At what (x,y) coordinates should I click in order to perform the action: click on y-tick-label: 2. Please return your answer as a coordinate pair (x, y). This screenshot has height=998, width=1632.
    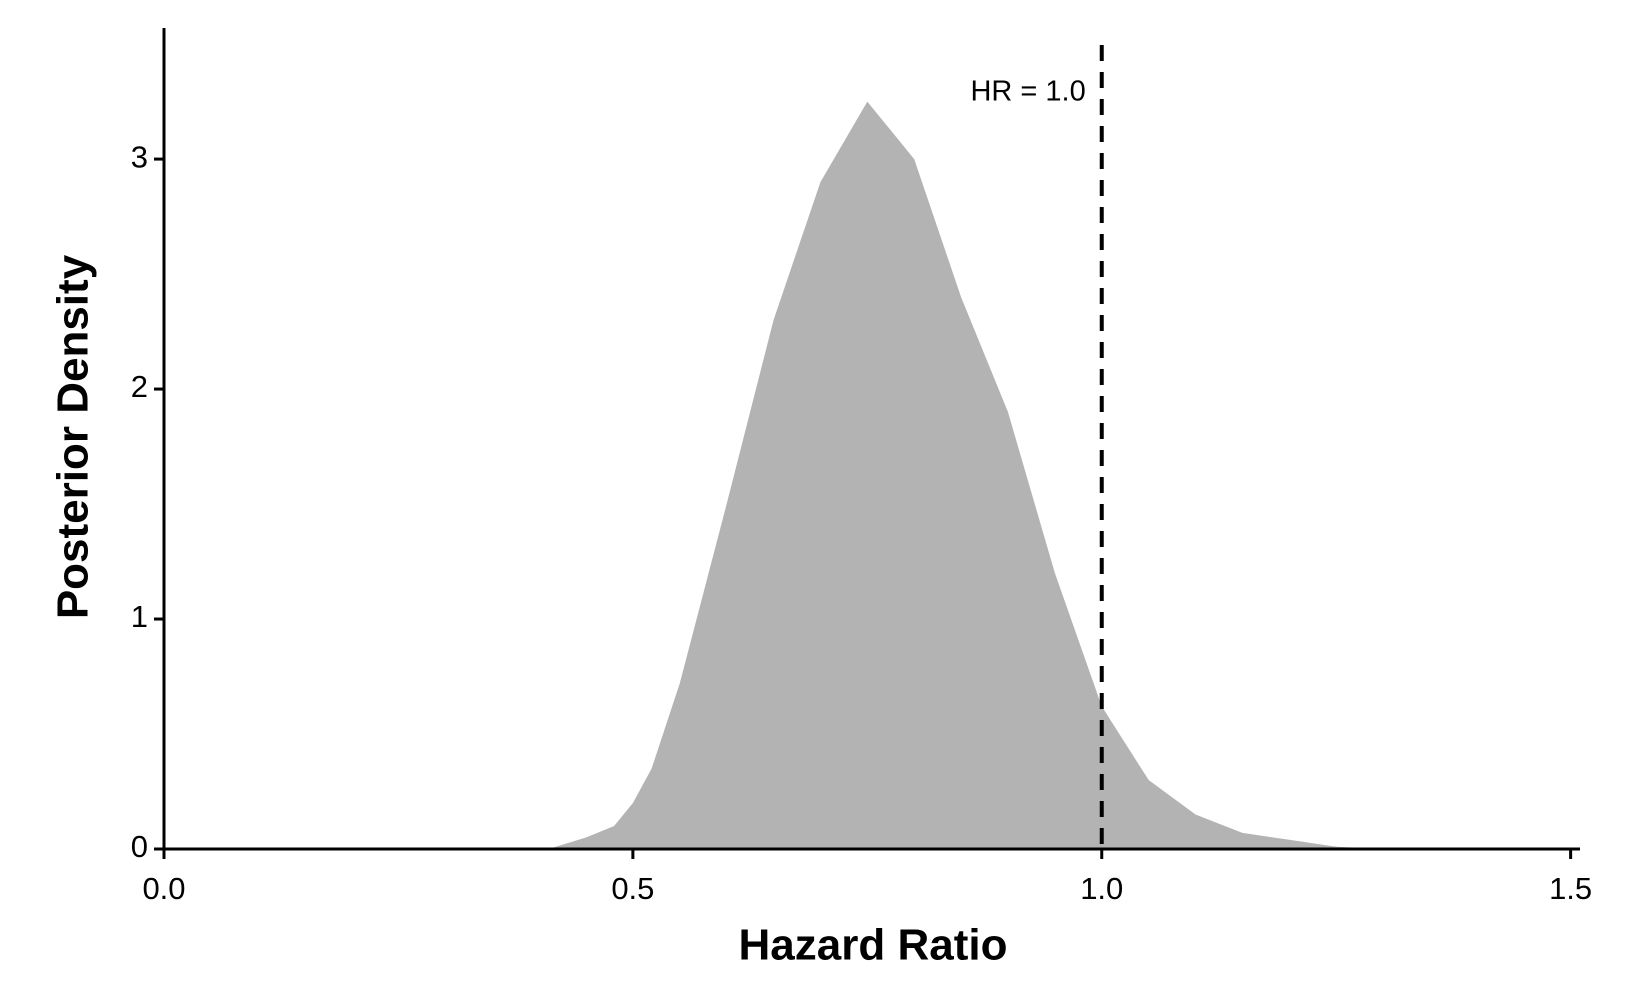
    Looking at the image, I should click on (139, 386).